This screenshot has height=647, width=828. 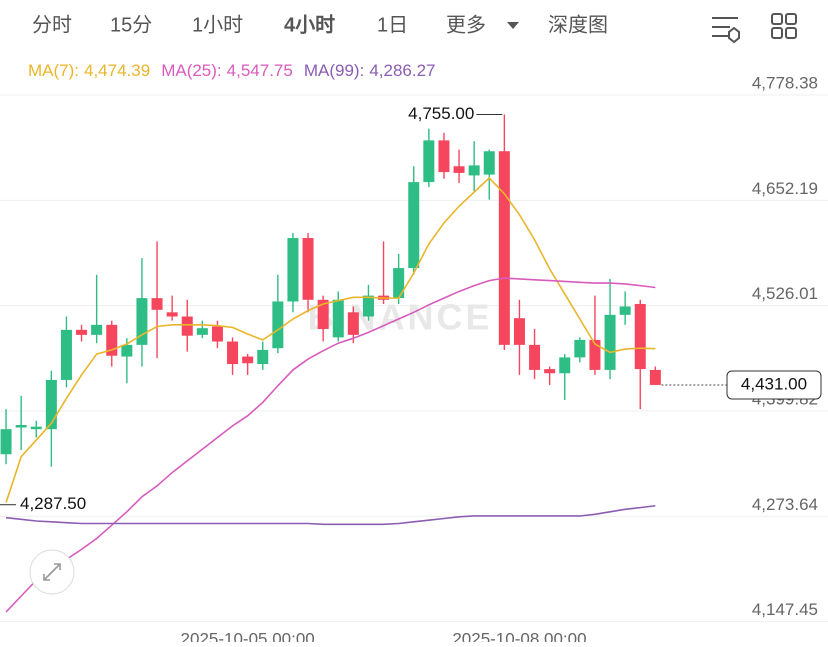 I want to click on price-label: 4,431.00, so click(x=774, y=383).